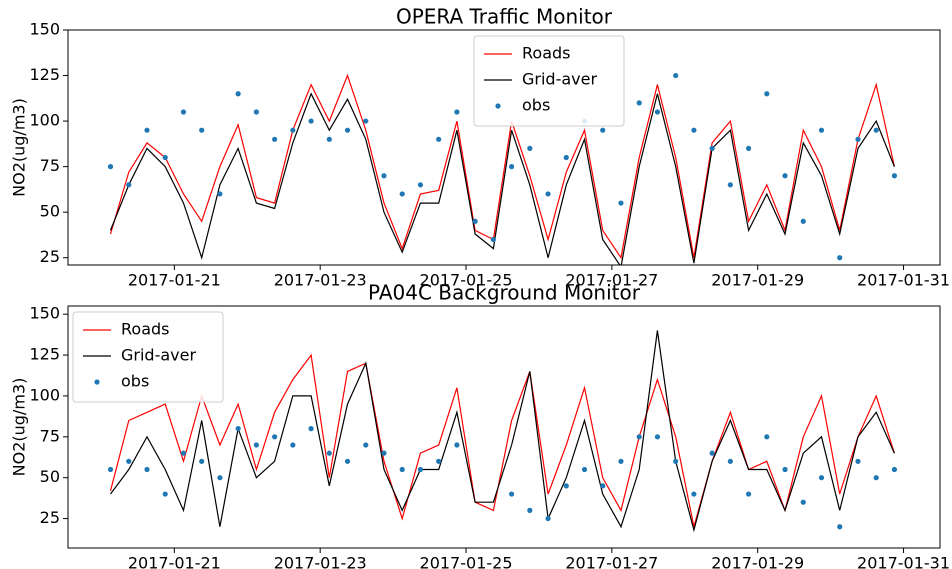 The height and width of the screenshot is (569, 952). Describe the element at coordinates (757, 280) in the screenshot. I see `x-tick-label: 2017-01-29` at that location.